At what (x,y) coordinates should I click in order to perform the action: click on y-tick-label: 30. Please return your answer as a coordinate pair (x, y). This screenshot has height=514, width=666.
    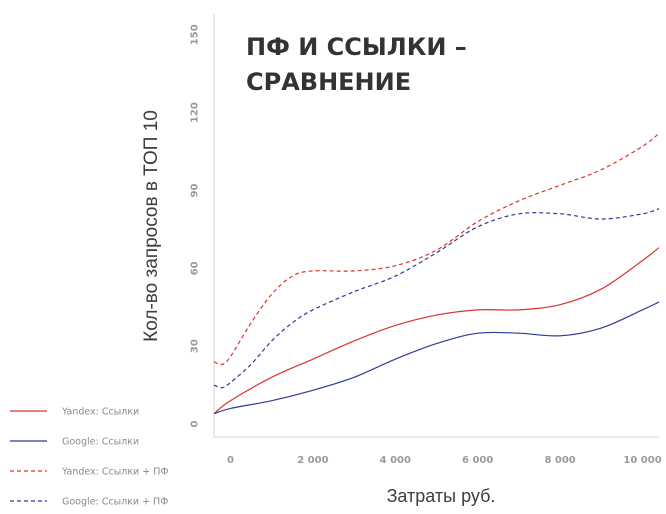
    Looking at the image, I should click on (195, 346).